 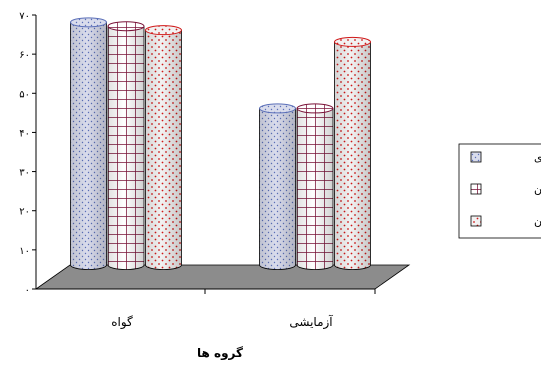 What do you see at coordinates (311, 322) in the screenshot?
I see `x-category-label: آزمایشی` at bounding box center [311, 322].